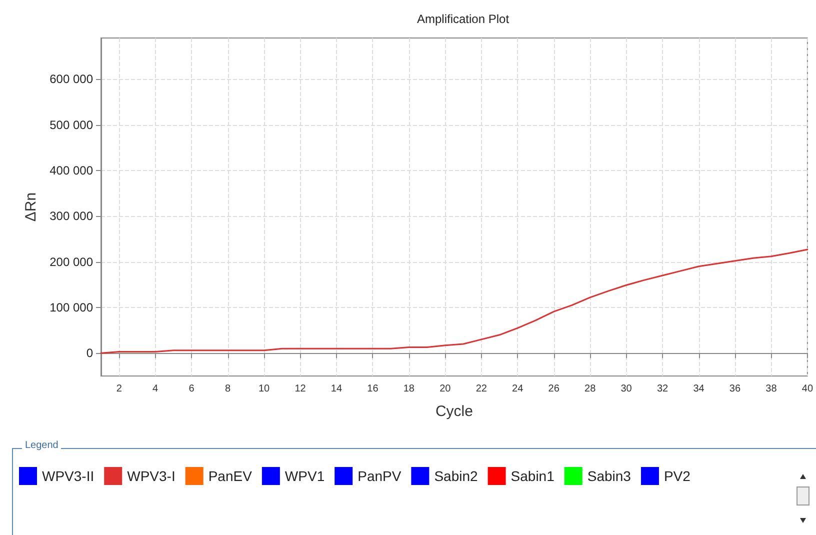 The height and width of the screenshot is (535, 816). I want to click on y-tick-label: 200 000, so click(72, 261).